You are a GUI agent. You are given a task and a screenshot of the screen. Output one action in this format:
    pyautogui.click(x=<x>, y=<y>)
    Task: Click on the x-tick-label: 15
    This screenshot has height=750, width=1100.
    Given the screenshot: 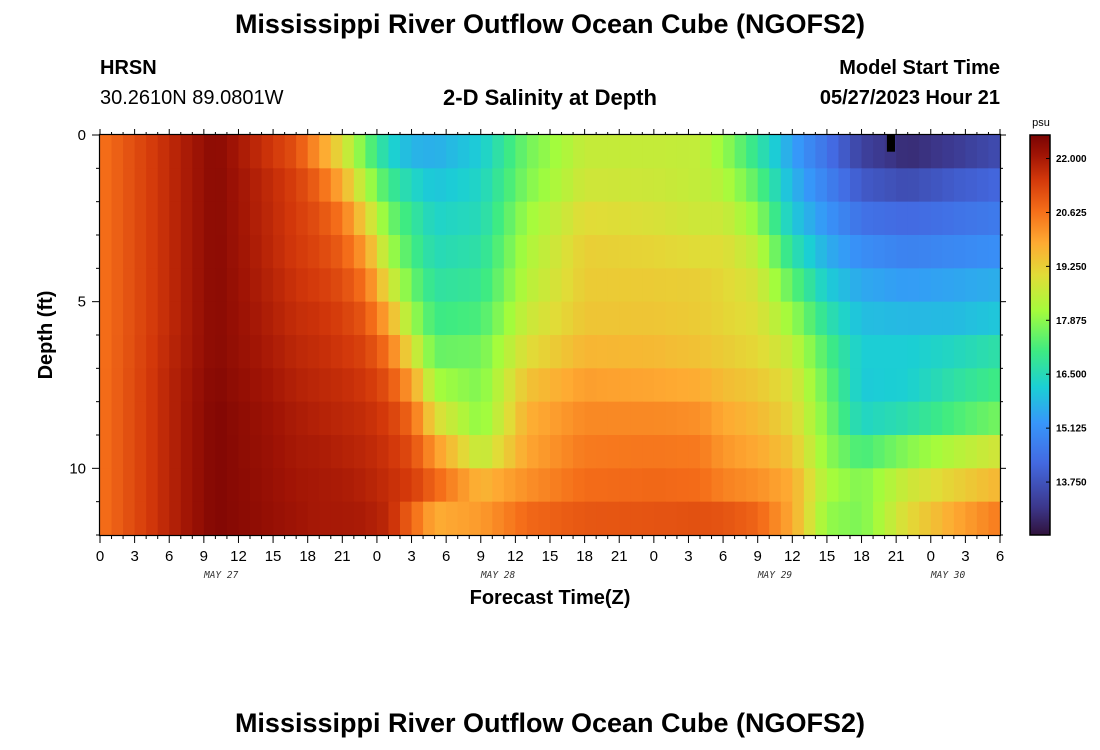 What is the action you would take?
    pyautogui.click(x=550, y=556)
    